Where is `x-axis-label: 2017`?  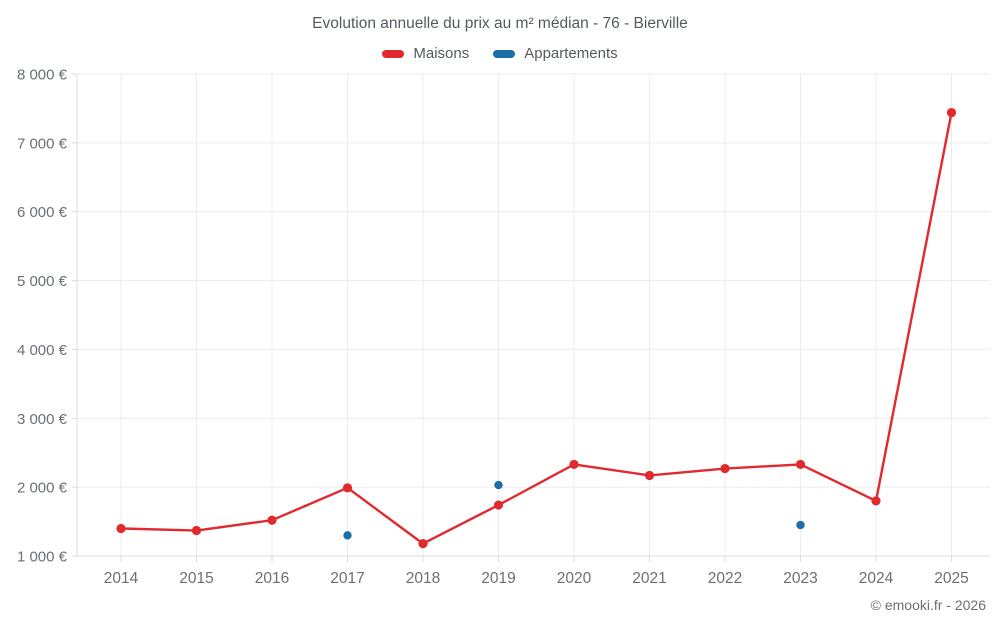 x-axis-label: 2017 is located at coordinates (347, 578).